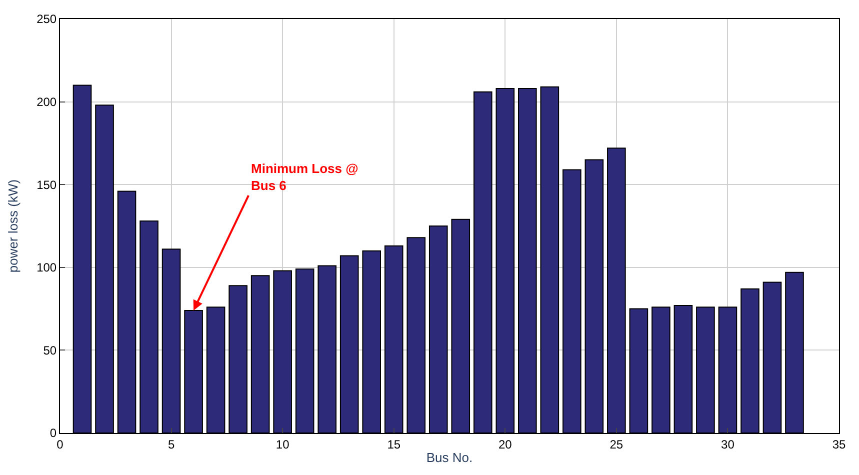  I want to click on x-tick-label: 20, so click(505, 444).